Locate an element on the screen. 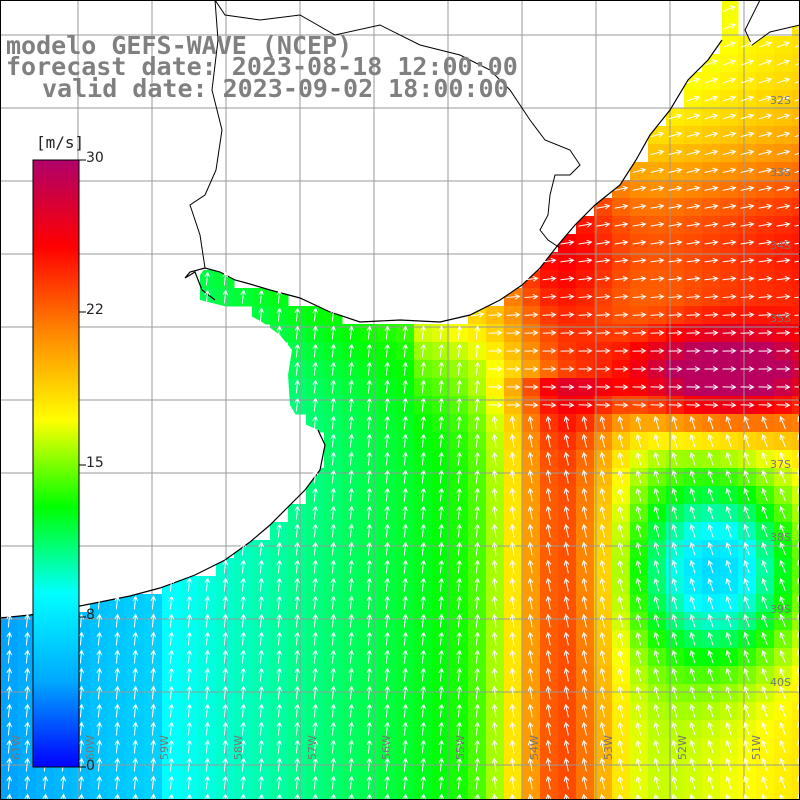  colorbar-tick-22: 22 is located at coordinates (95, 310).